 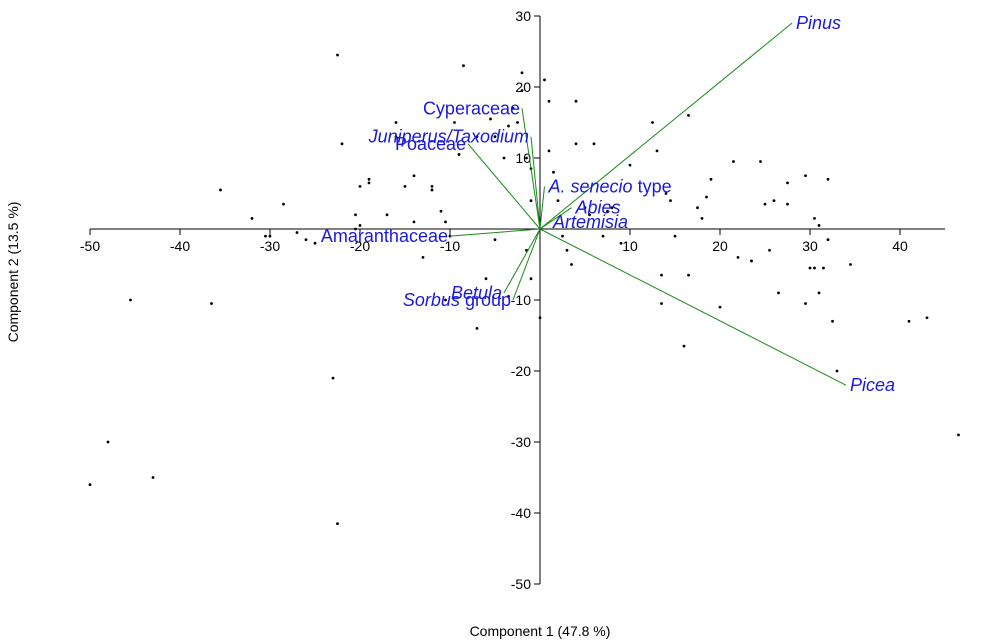 I want to click on vector-label: Abies, so click(x=598, y=208).